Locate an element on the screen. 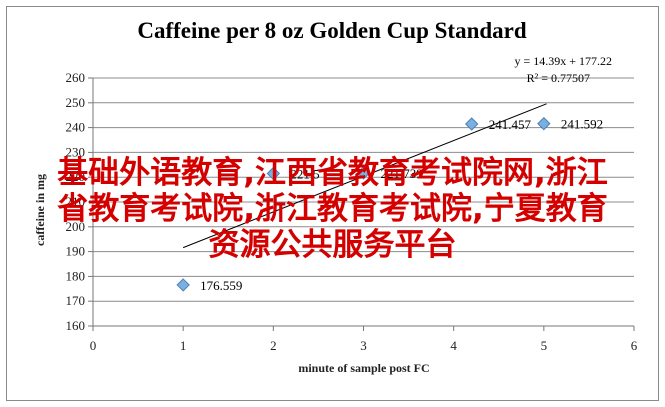 The width and height of the screenshot is (665, 407). x-tick-label-2: 2 is located at coordinates (273, 345).